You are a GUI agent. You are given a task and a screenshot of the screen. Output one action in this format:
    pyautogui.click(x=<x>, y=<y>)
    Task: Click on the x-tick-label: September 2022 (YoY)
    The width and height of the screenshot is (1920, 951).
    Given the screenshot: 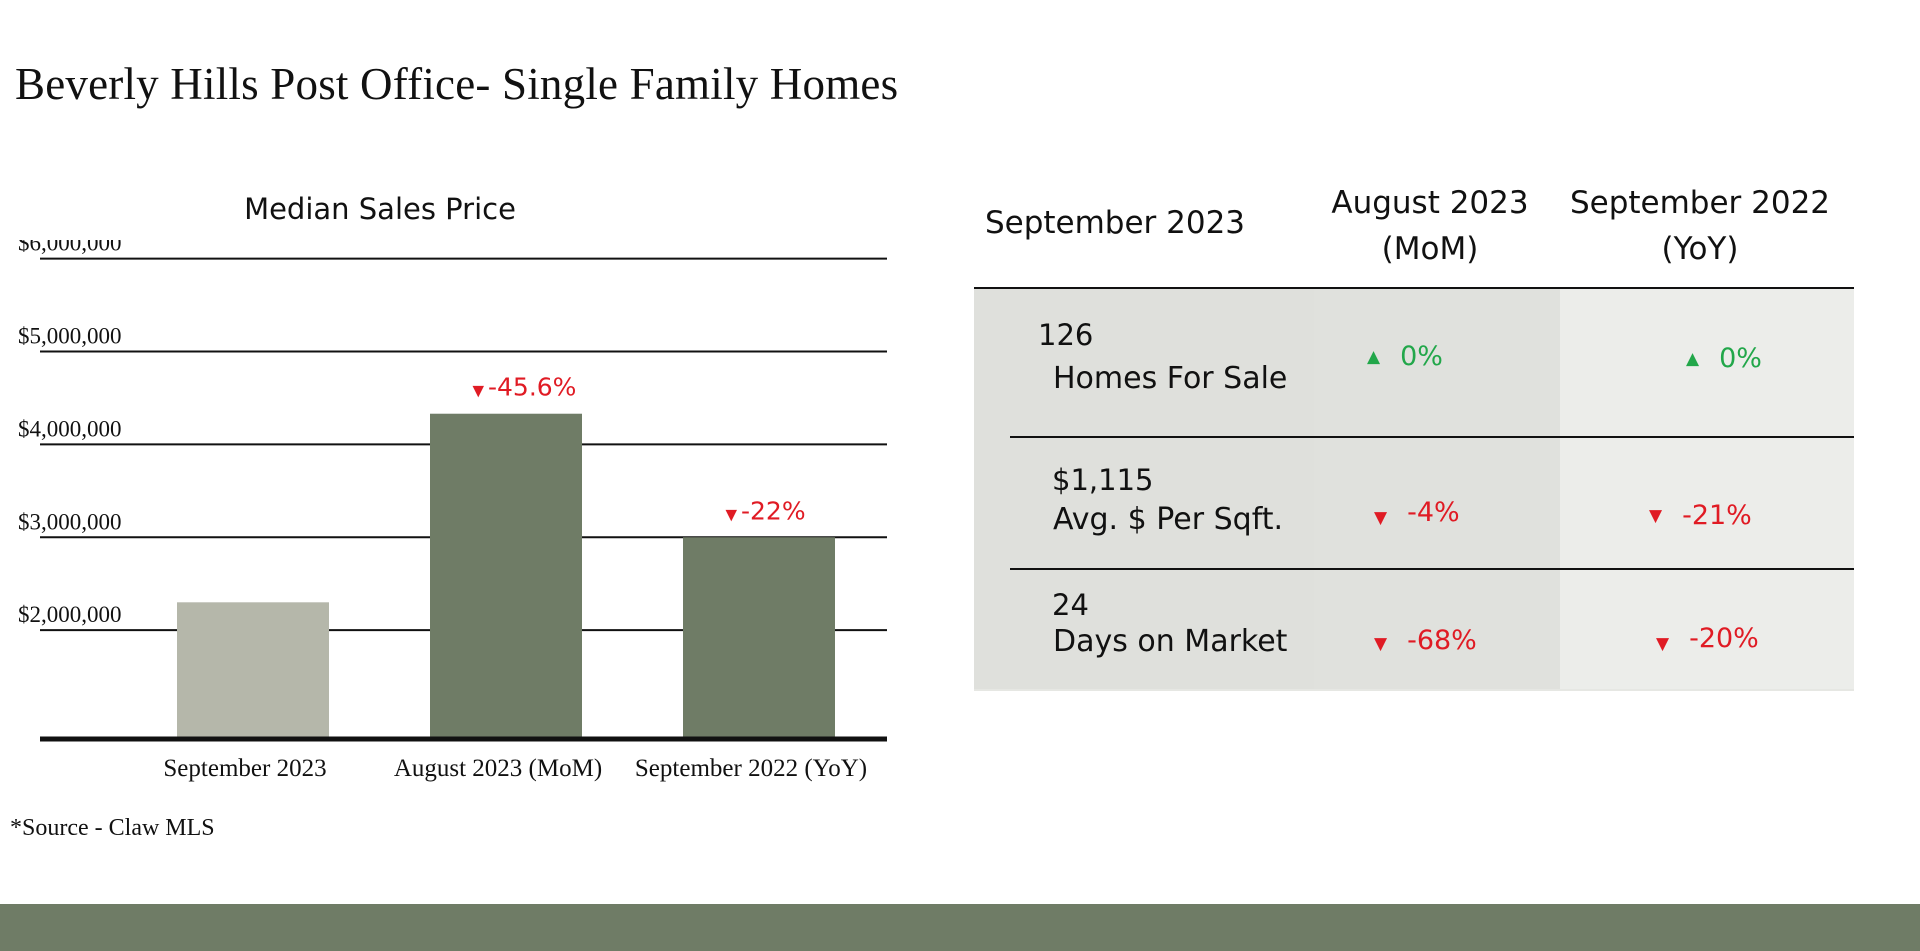 What is the action you would take?
    pyautogui.click(x=751, y=768)
    